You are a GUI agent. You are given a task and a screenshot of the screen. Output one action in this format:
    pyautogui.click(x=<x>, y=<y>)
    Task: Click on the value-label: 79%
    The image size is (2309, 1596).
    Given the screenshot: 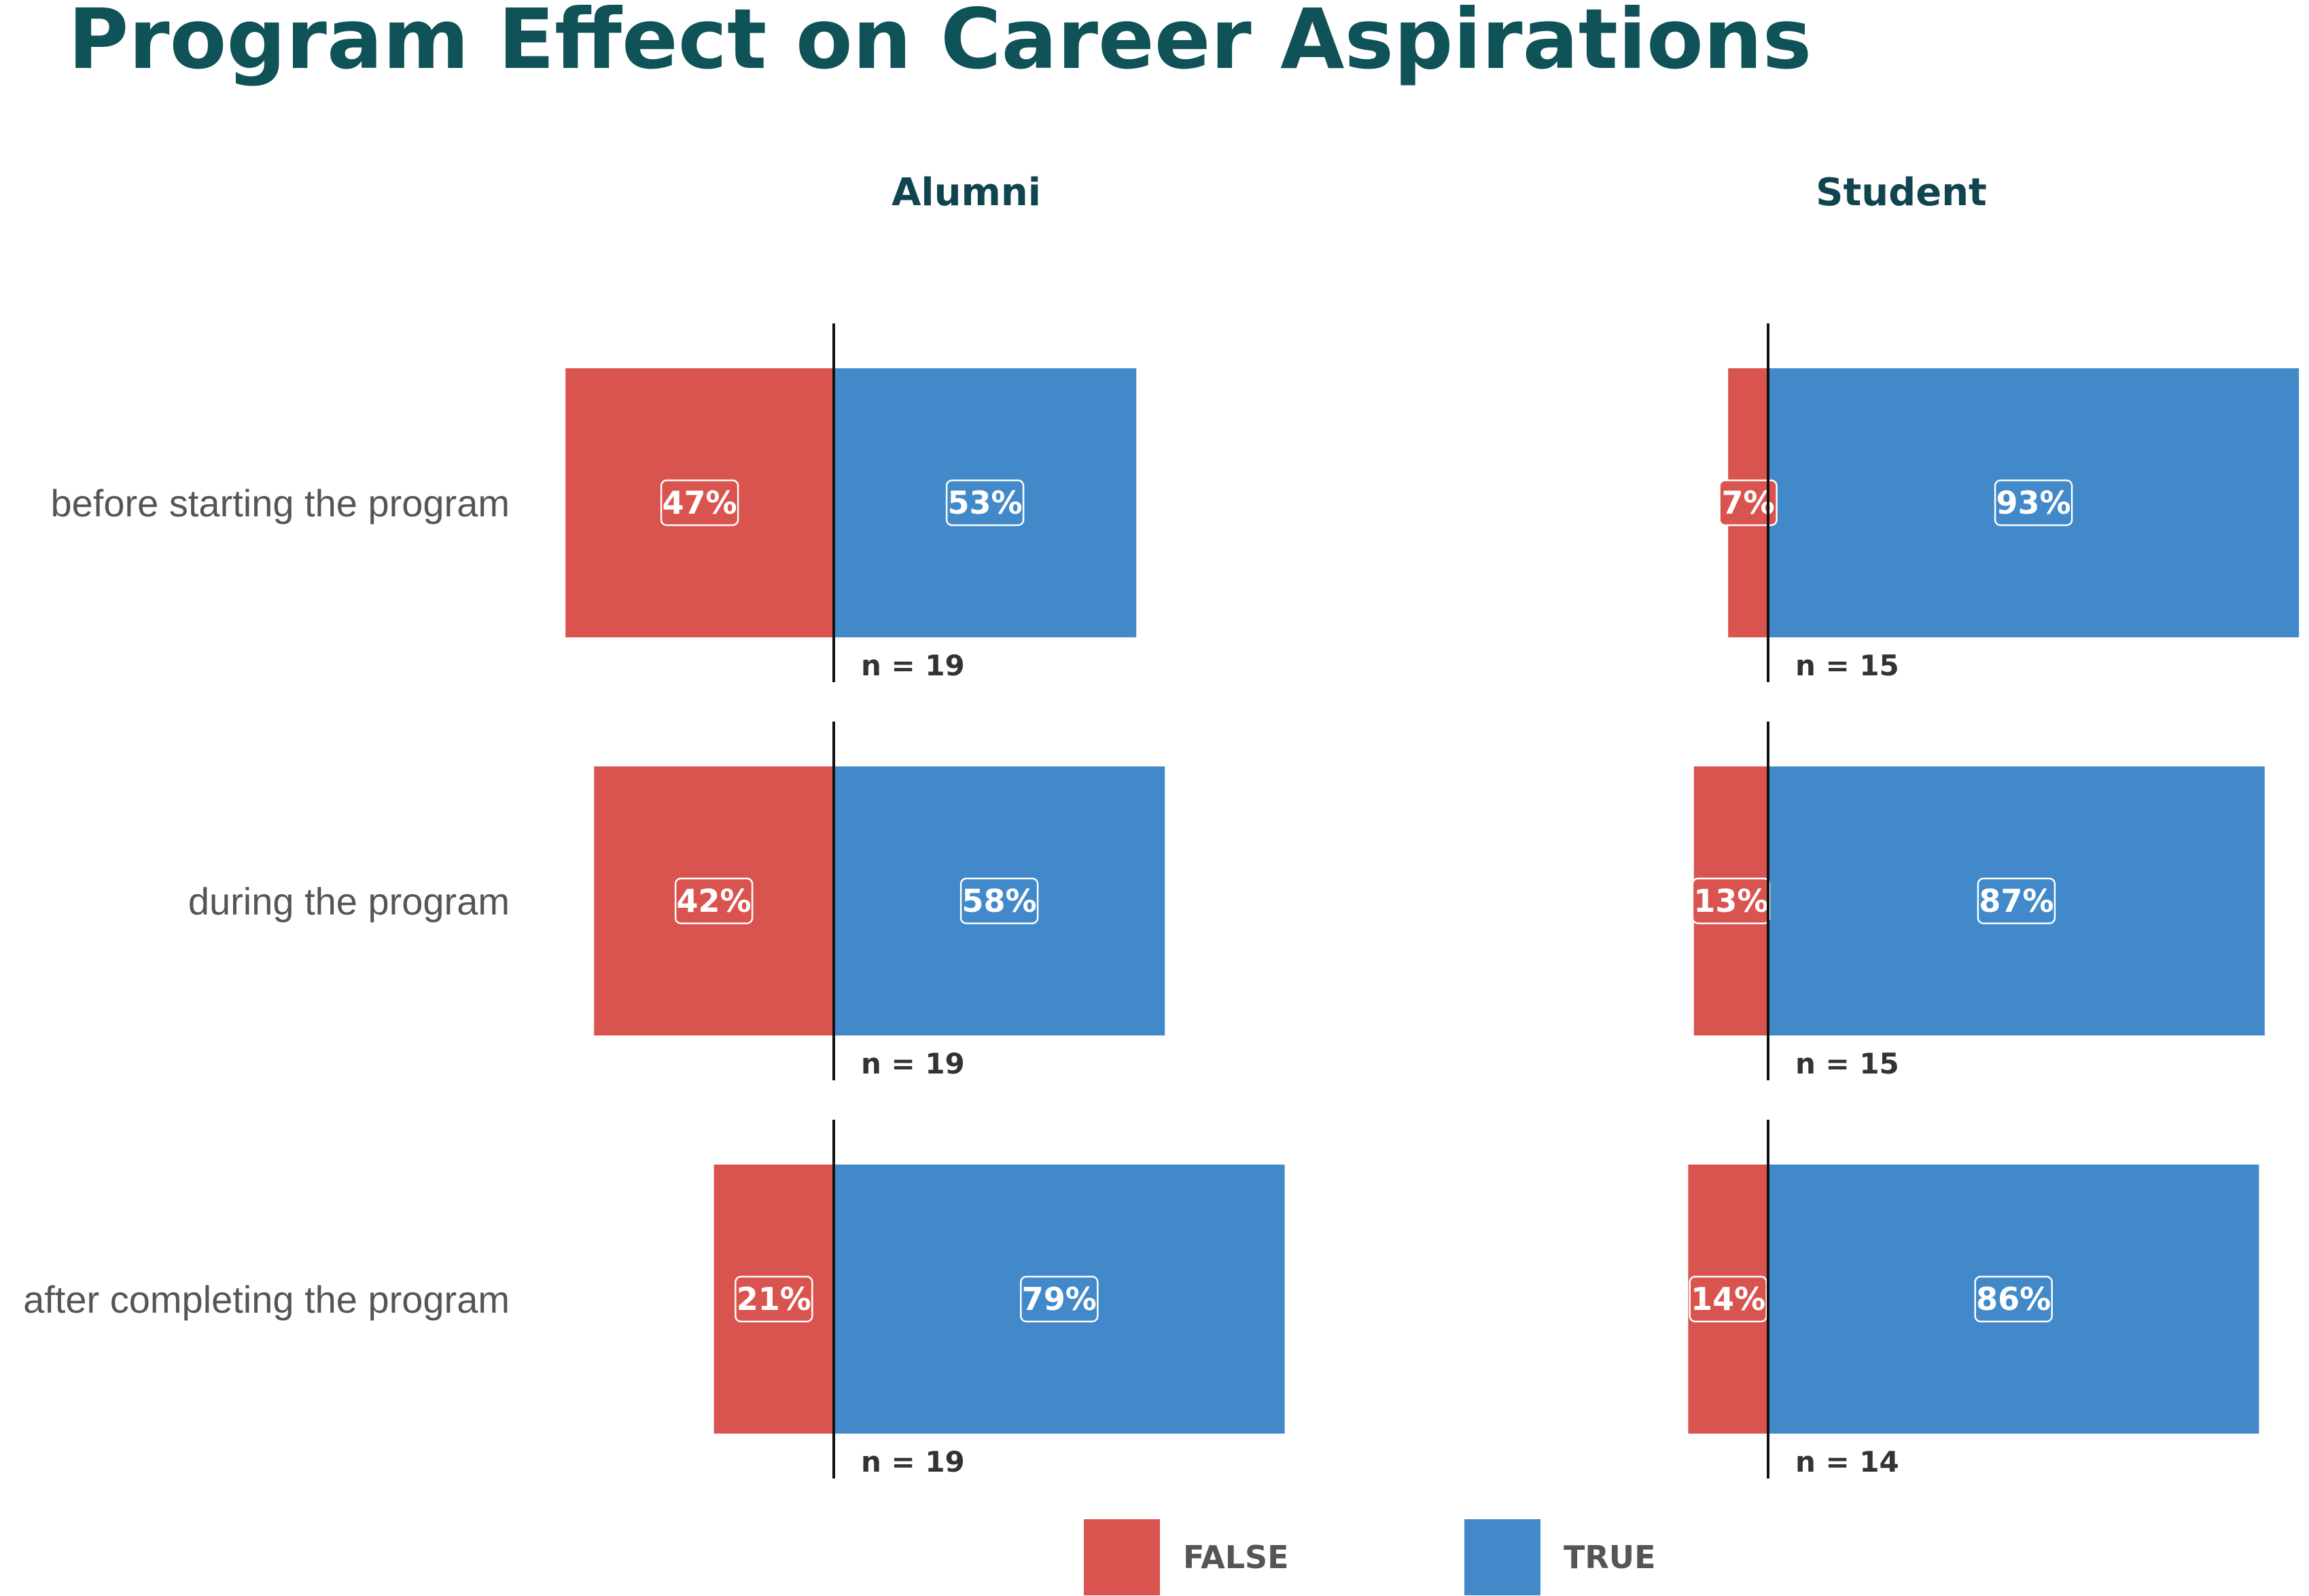 What is the action you would take?
    pyautogui.click(x=1059, y=1299)
    